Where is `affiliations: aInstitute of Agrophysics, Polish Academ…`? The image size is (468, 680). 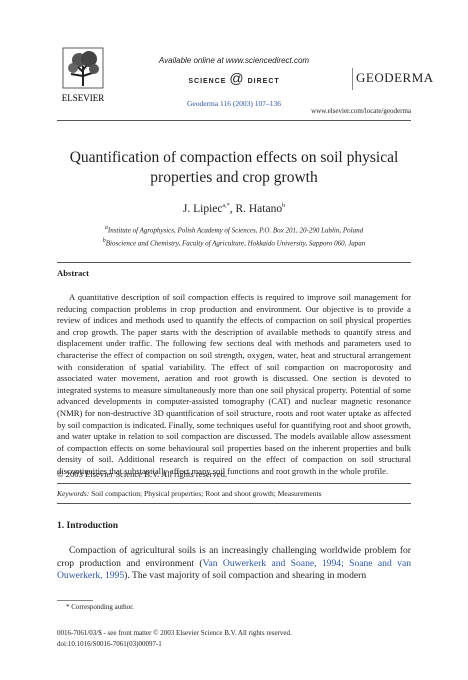 affiliations: aInstitute of Agrophysics, Polish Academ… is located at coordinates (234, 236).